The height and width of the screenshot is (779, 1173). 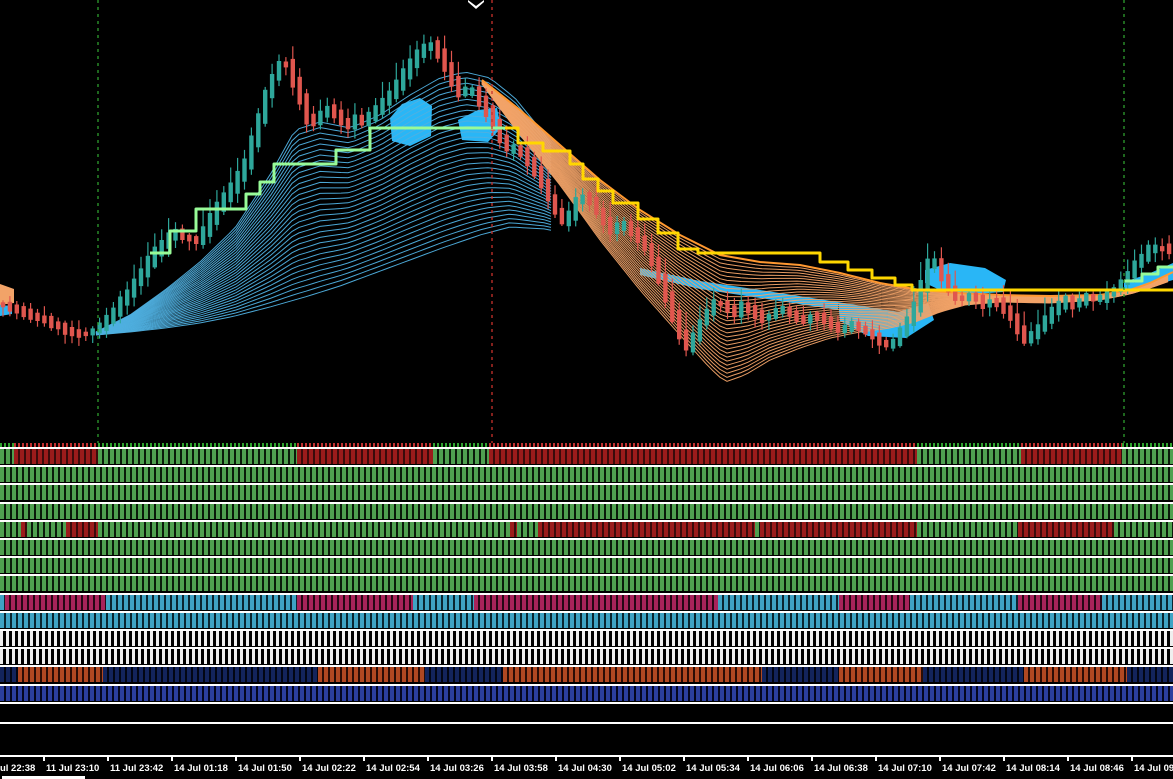 What do you see at coordinates (329, 768) in the screenshot?
I see `time-axis-label: 14 Jul 02:22` at bounding box center [329, 768].